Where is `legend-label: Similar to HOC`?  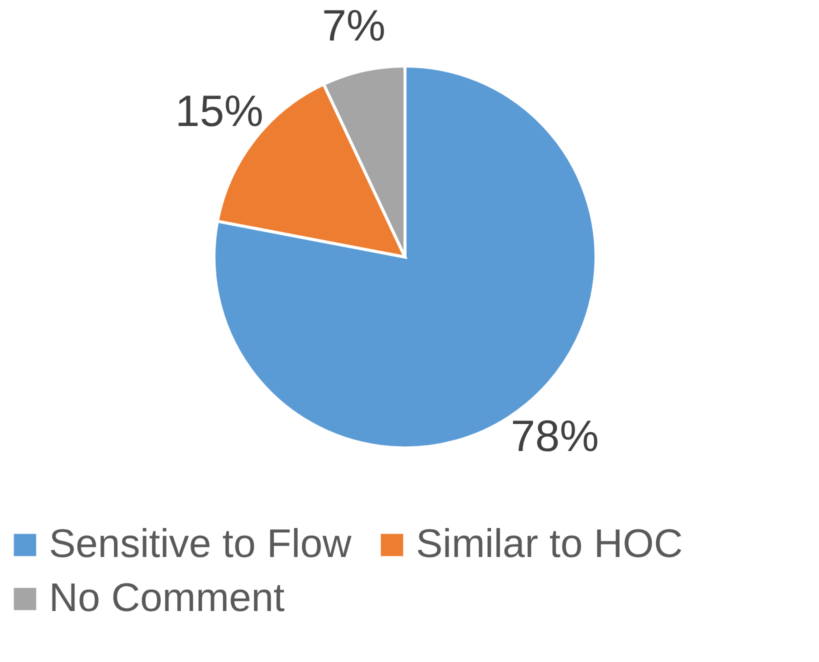 legend-label: Similar to HOC is located at coordinates (549, 544).